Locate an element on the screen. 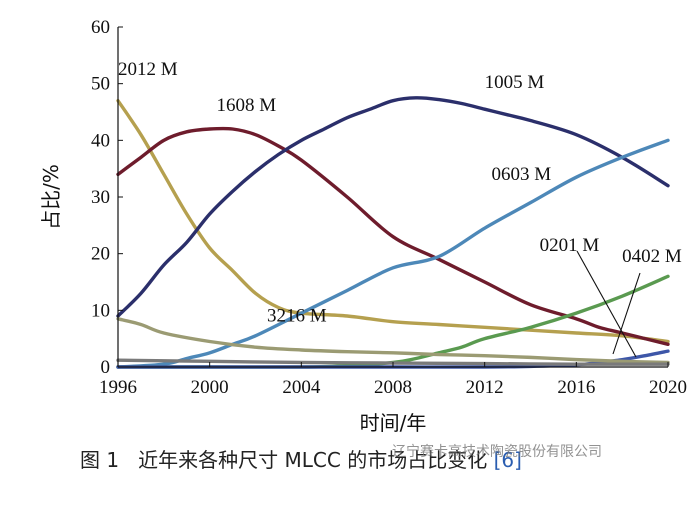 This screenshot has height=511, width=694. figure-caption: 图 1 近年来各种尺寸 MLCC 的市场占比变化 [6] is located at coordinates (301, 458).